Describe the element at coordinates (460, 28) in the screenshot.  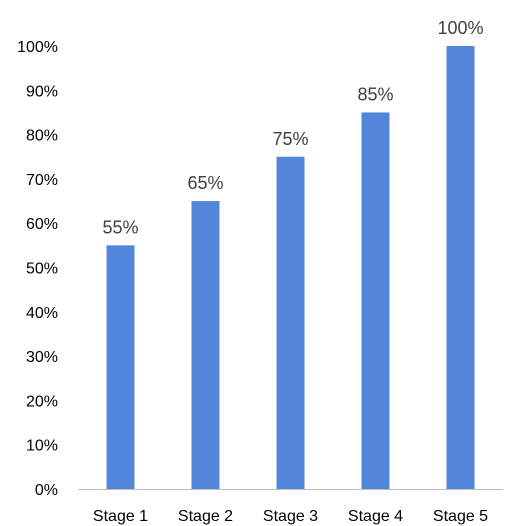
I see `data-label: 100%` at that location.